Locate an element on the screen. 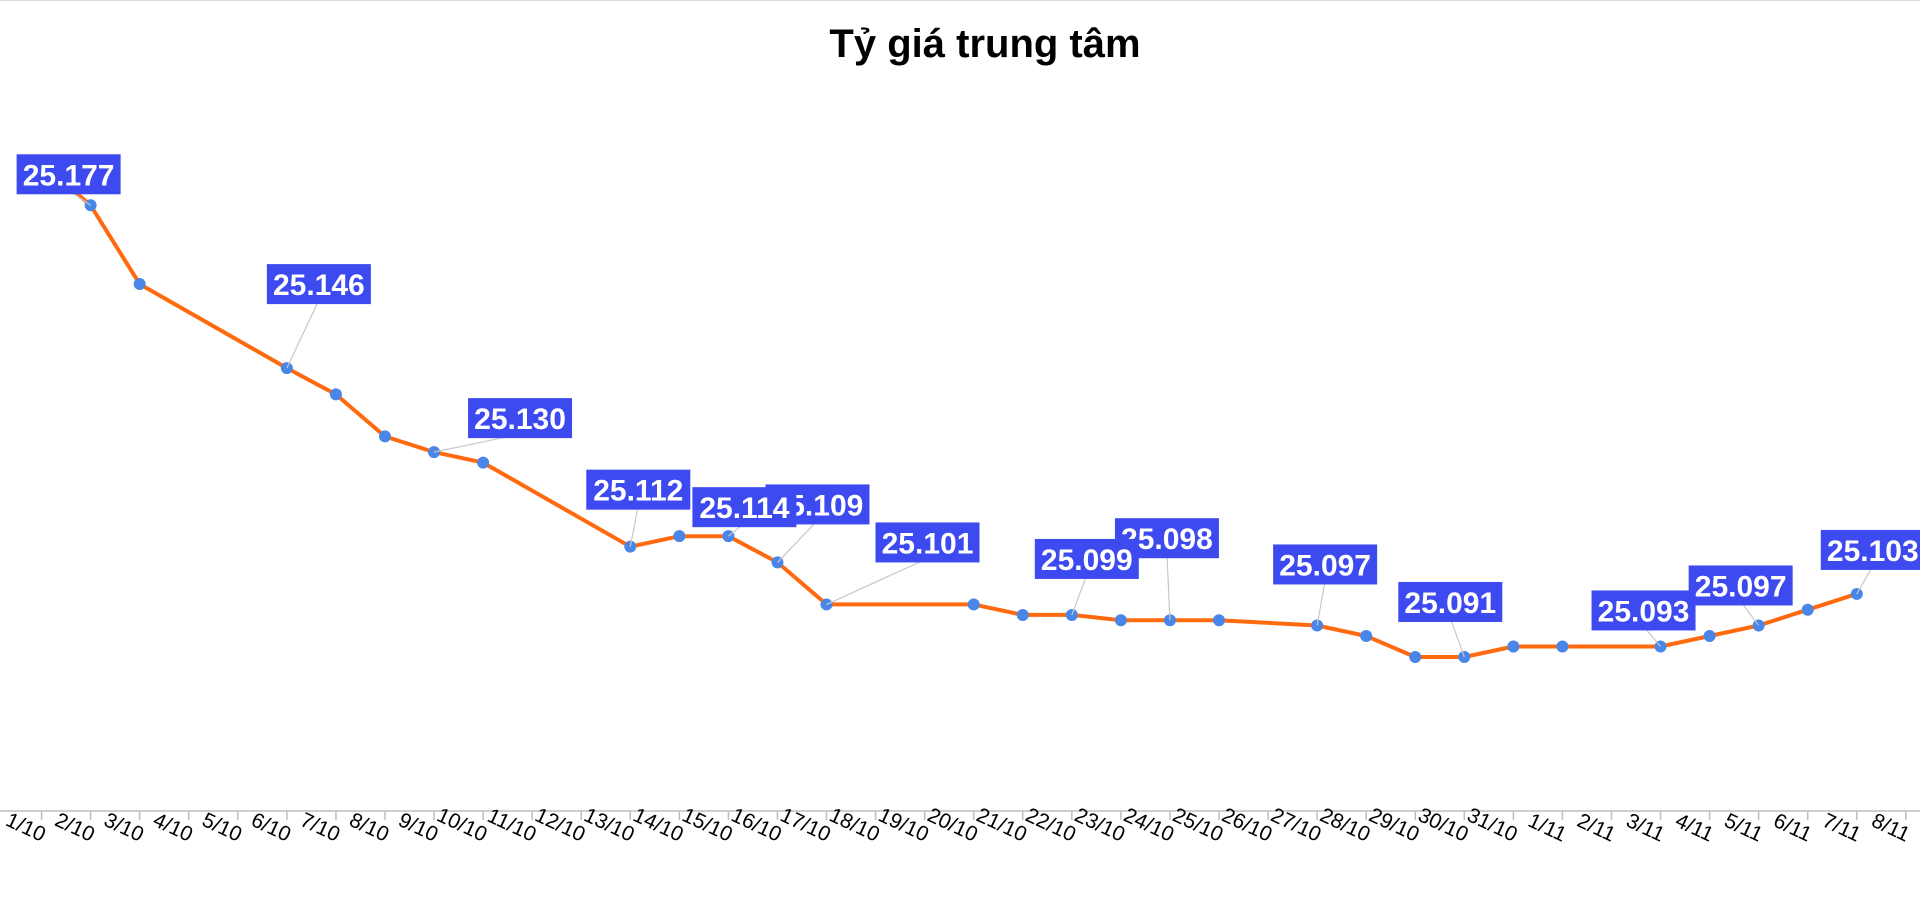 The image size is (1920, 902). x-tick-label: 20/10 is located at coordinates (952, 825).